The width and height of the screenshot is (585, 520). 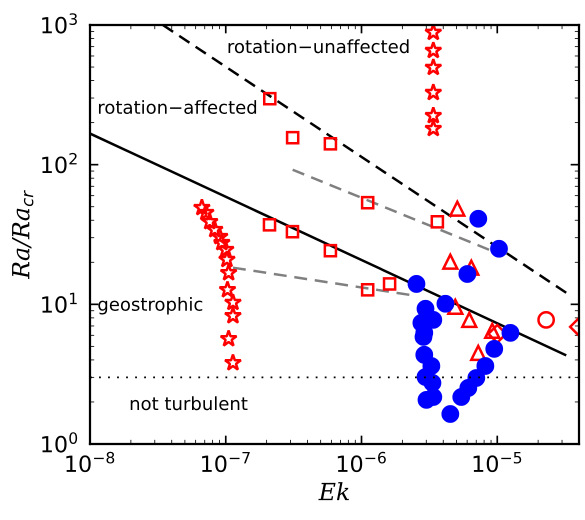 What do you see at coordinates (362, 462) in the screenshot?
I see `x-tick-label: 10$^{−6}$` at bounding box center [362, 462].